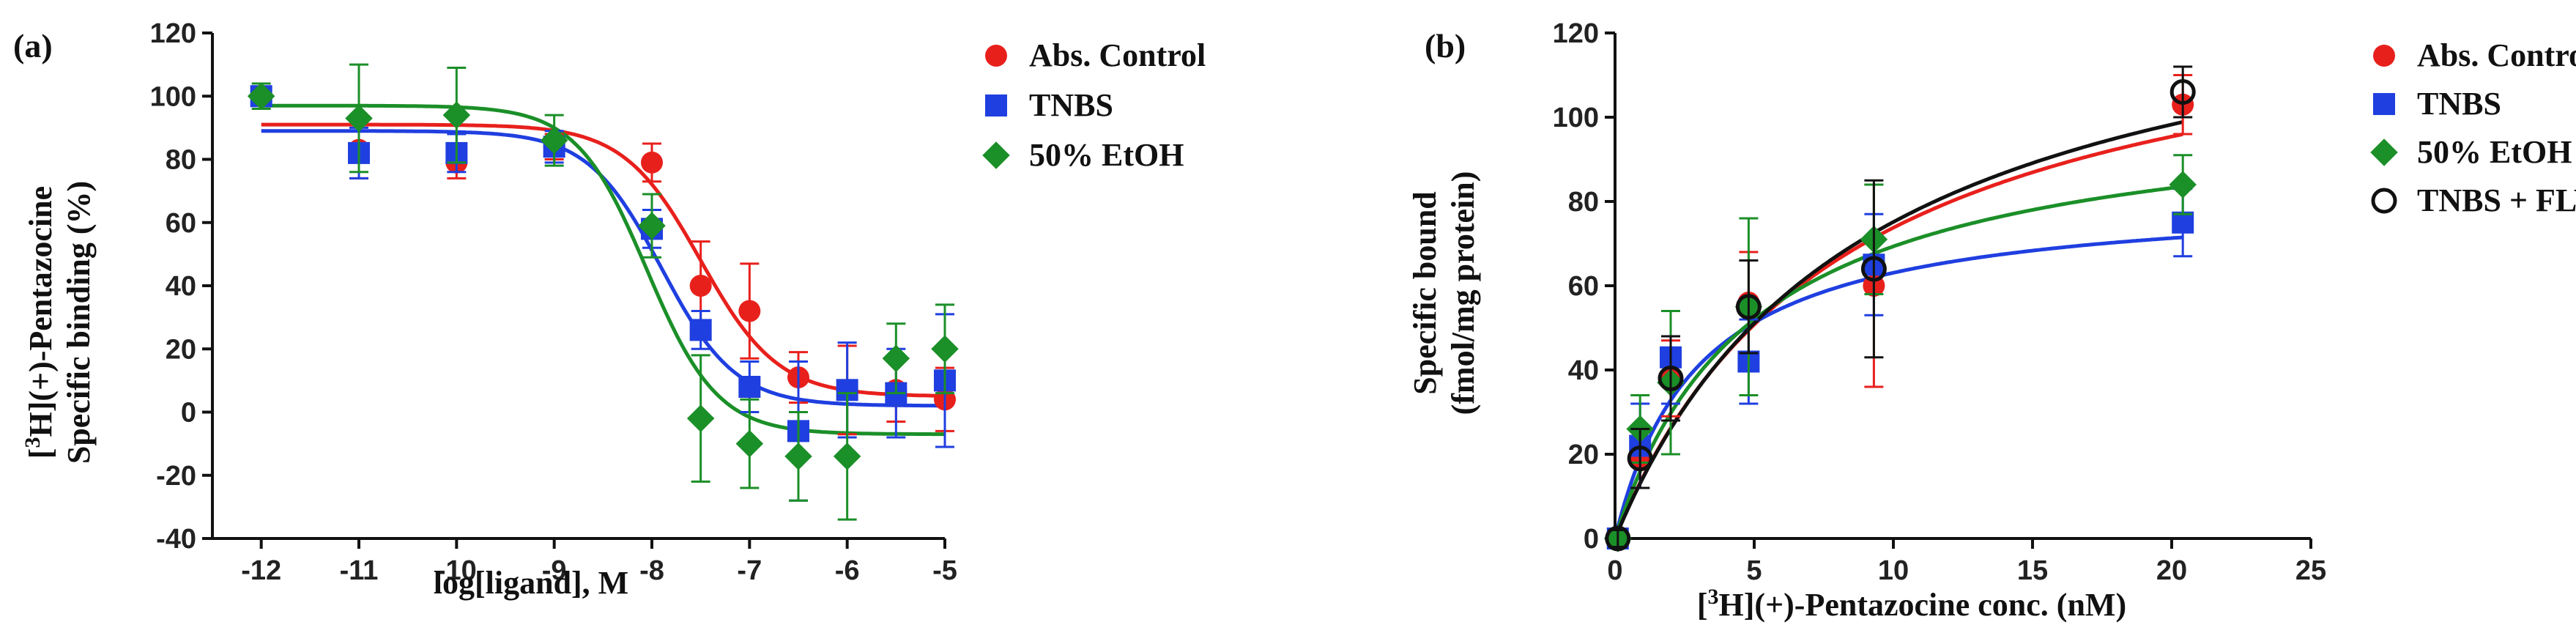 The image size is (2576, 633). I want to click on fit-curve-tnbs-flv, so click(1898, 329).